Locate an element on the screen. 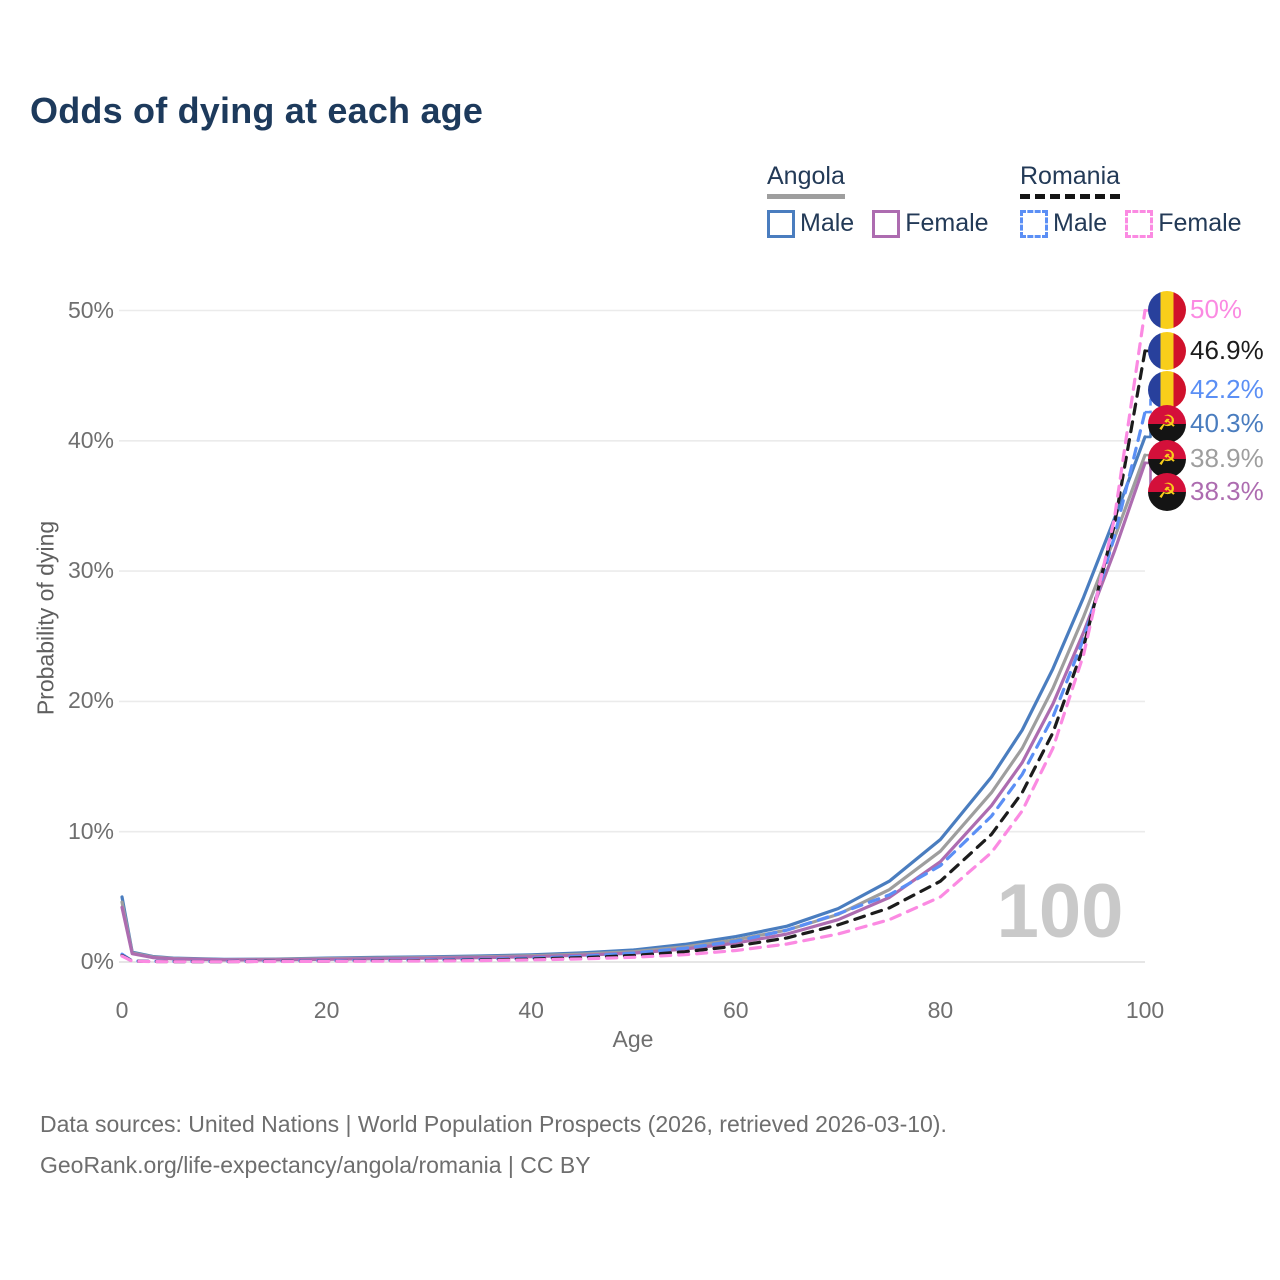  end-value-romania-female: 50% is located at coordinates (1216, 309).